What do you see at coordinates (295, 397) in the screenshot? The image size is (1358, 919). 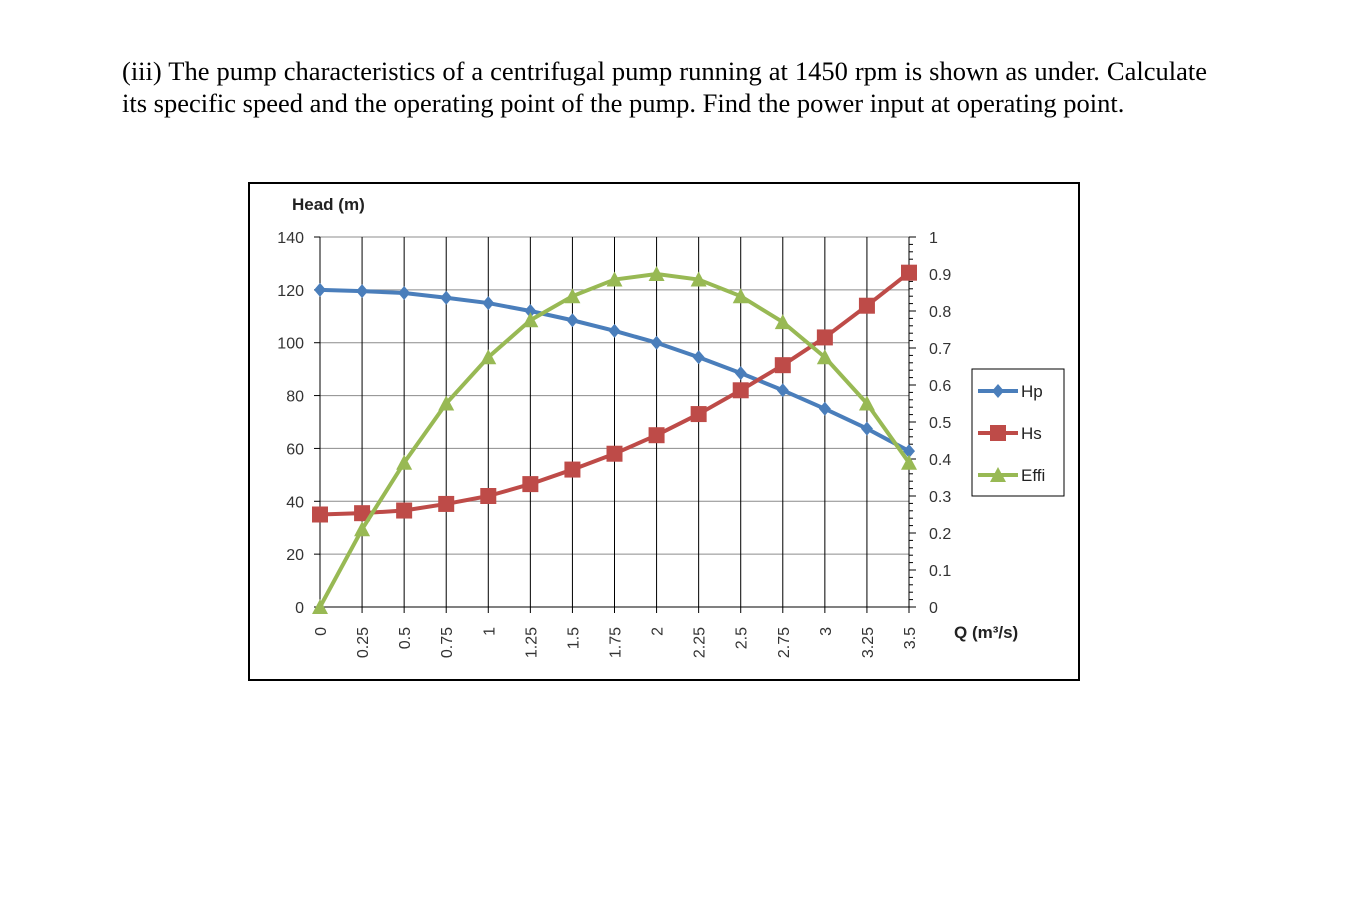 I see `y-tick-label: 80` at bounding box center [295, 397].